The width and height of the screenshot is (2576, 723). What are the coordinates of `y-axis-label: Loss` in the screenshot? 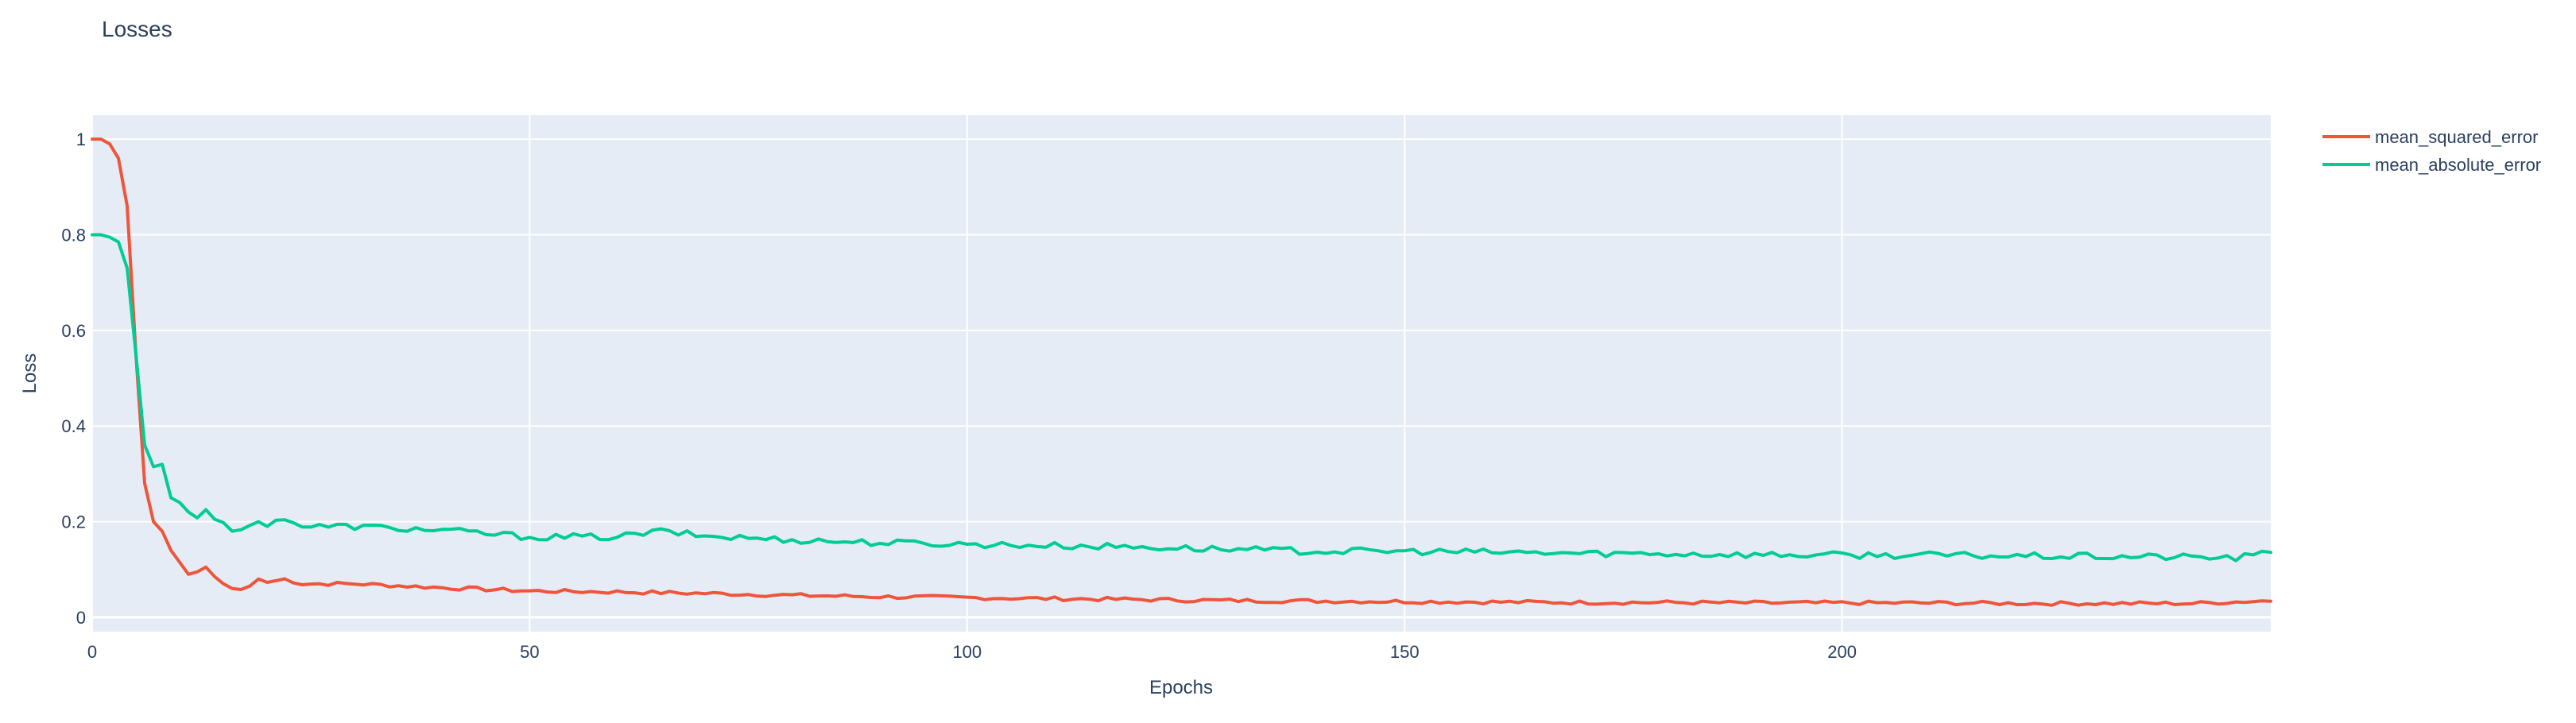 It's located at (30, 374).